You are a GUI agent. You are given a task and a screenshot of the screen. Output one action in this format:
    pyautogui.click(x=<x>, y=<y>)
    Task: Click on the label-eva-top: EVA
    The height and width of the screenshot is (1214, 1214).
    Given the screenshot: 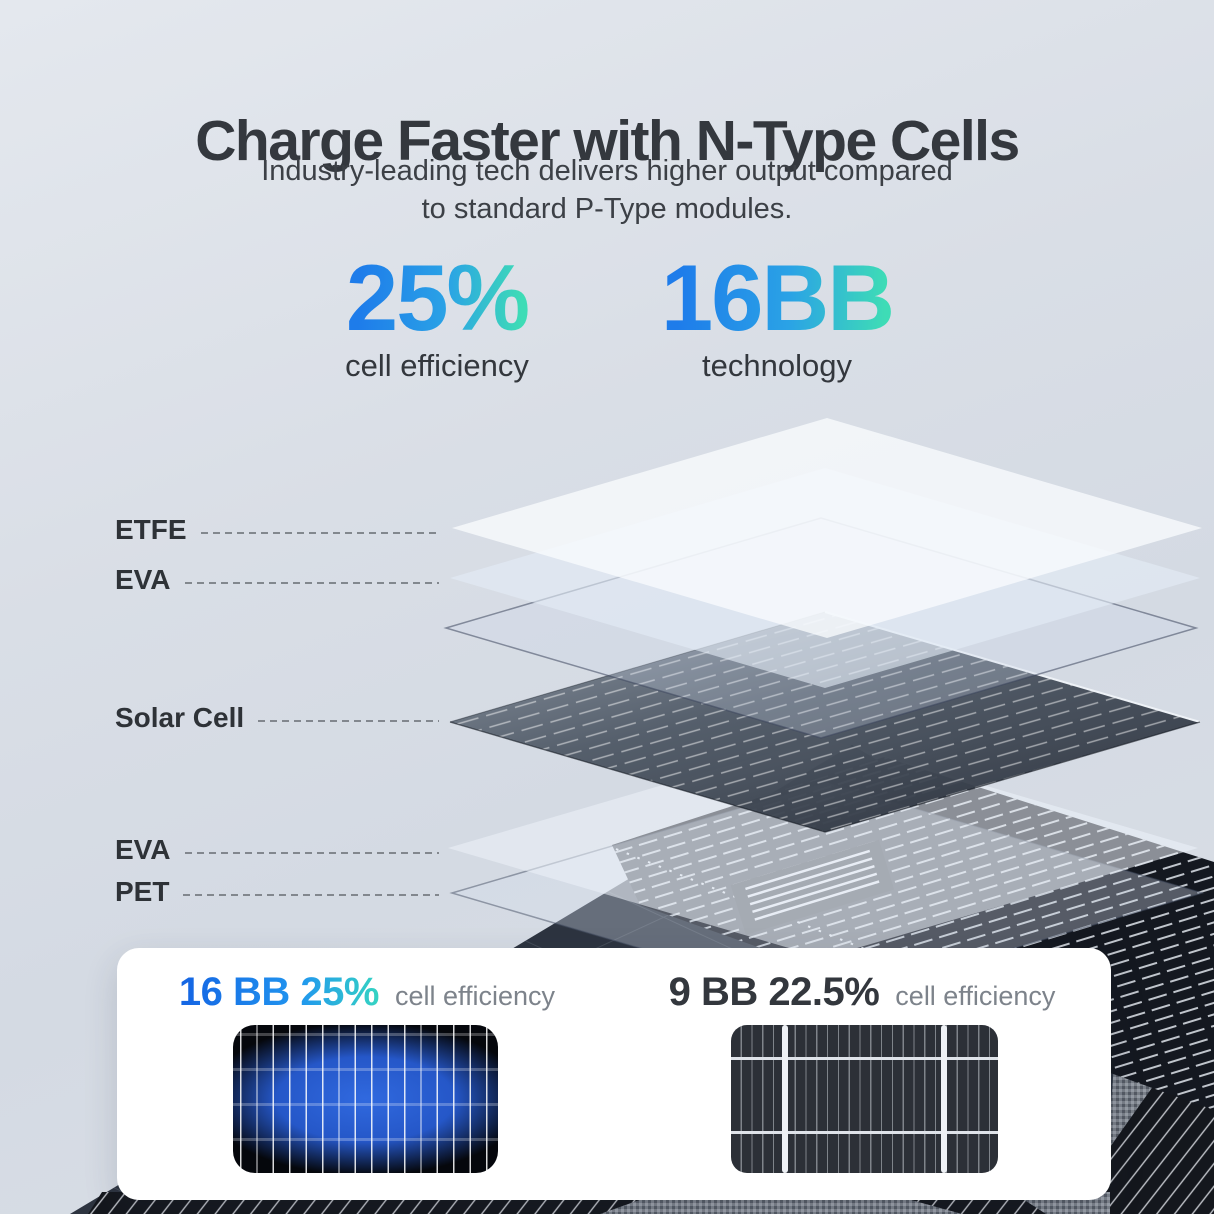 What is the action you would take?
    pyautogui.click(x=277, y=580)
    